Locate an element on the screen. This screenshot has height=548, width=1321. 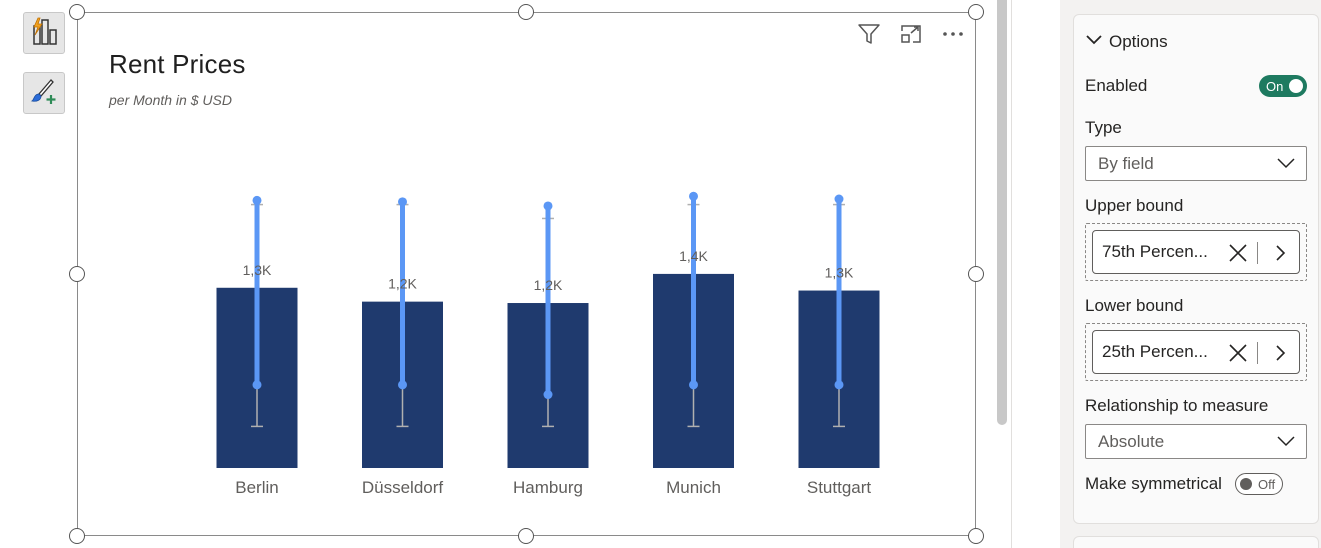
x-tick-label-3: Munich is located at coordinates (693, 487).